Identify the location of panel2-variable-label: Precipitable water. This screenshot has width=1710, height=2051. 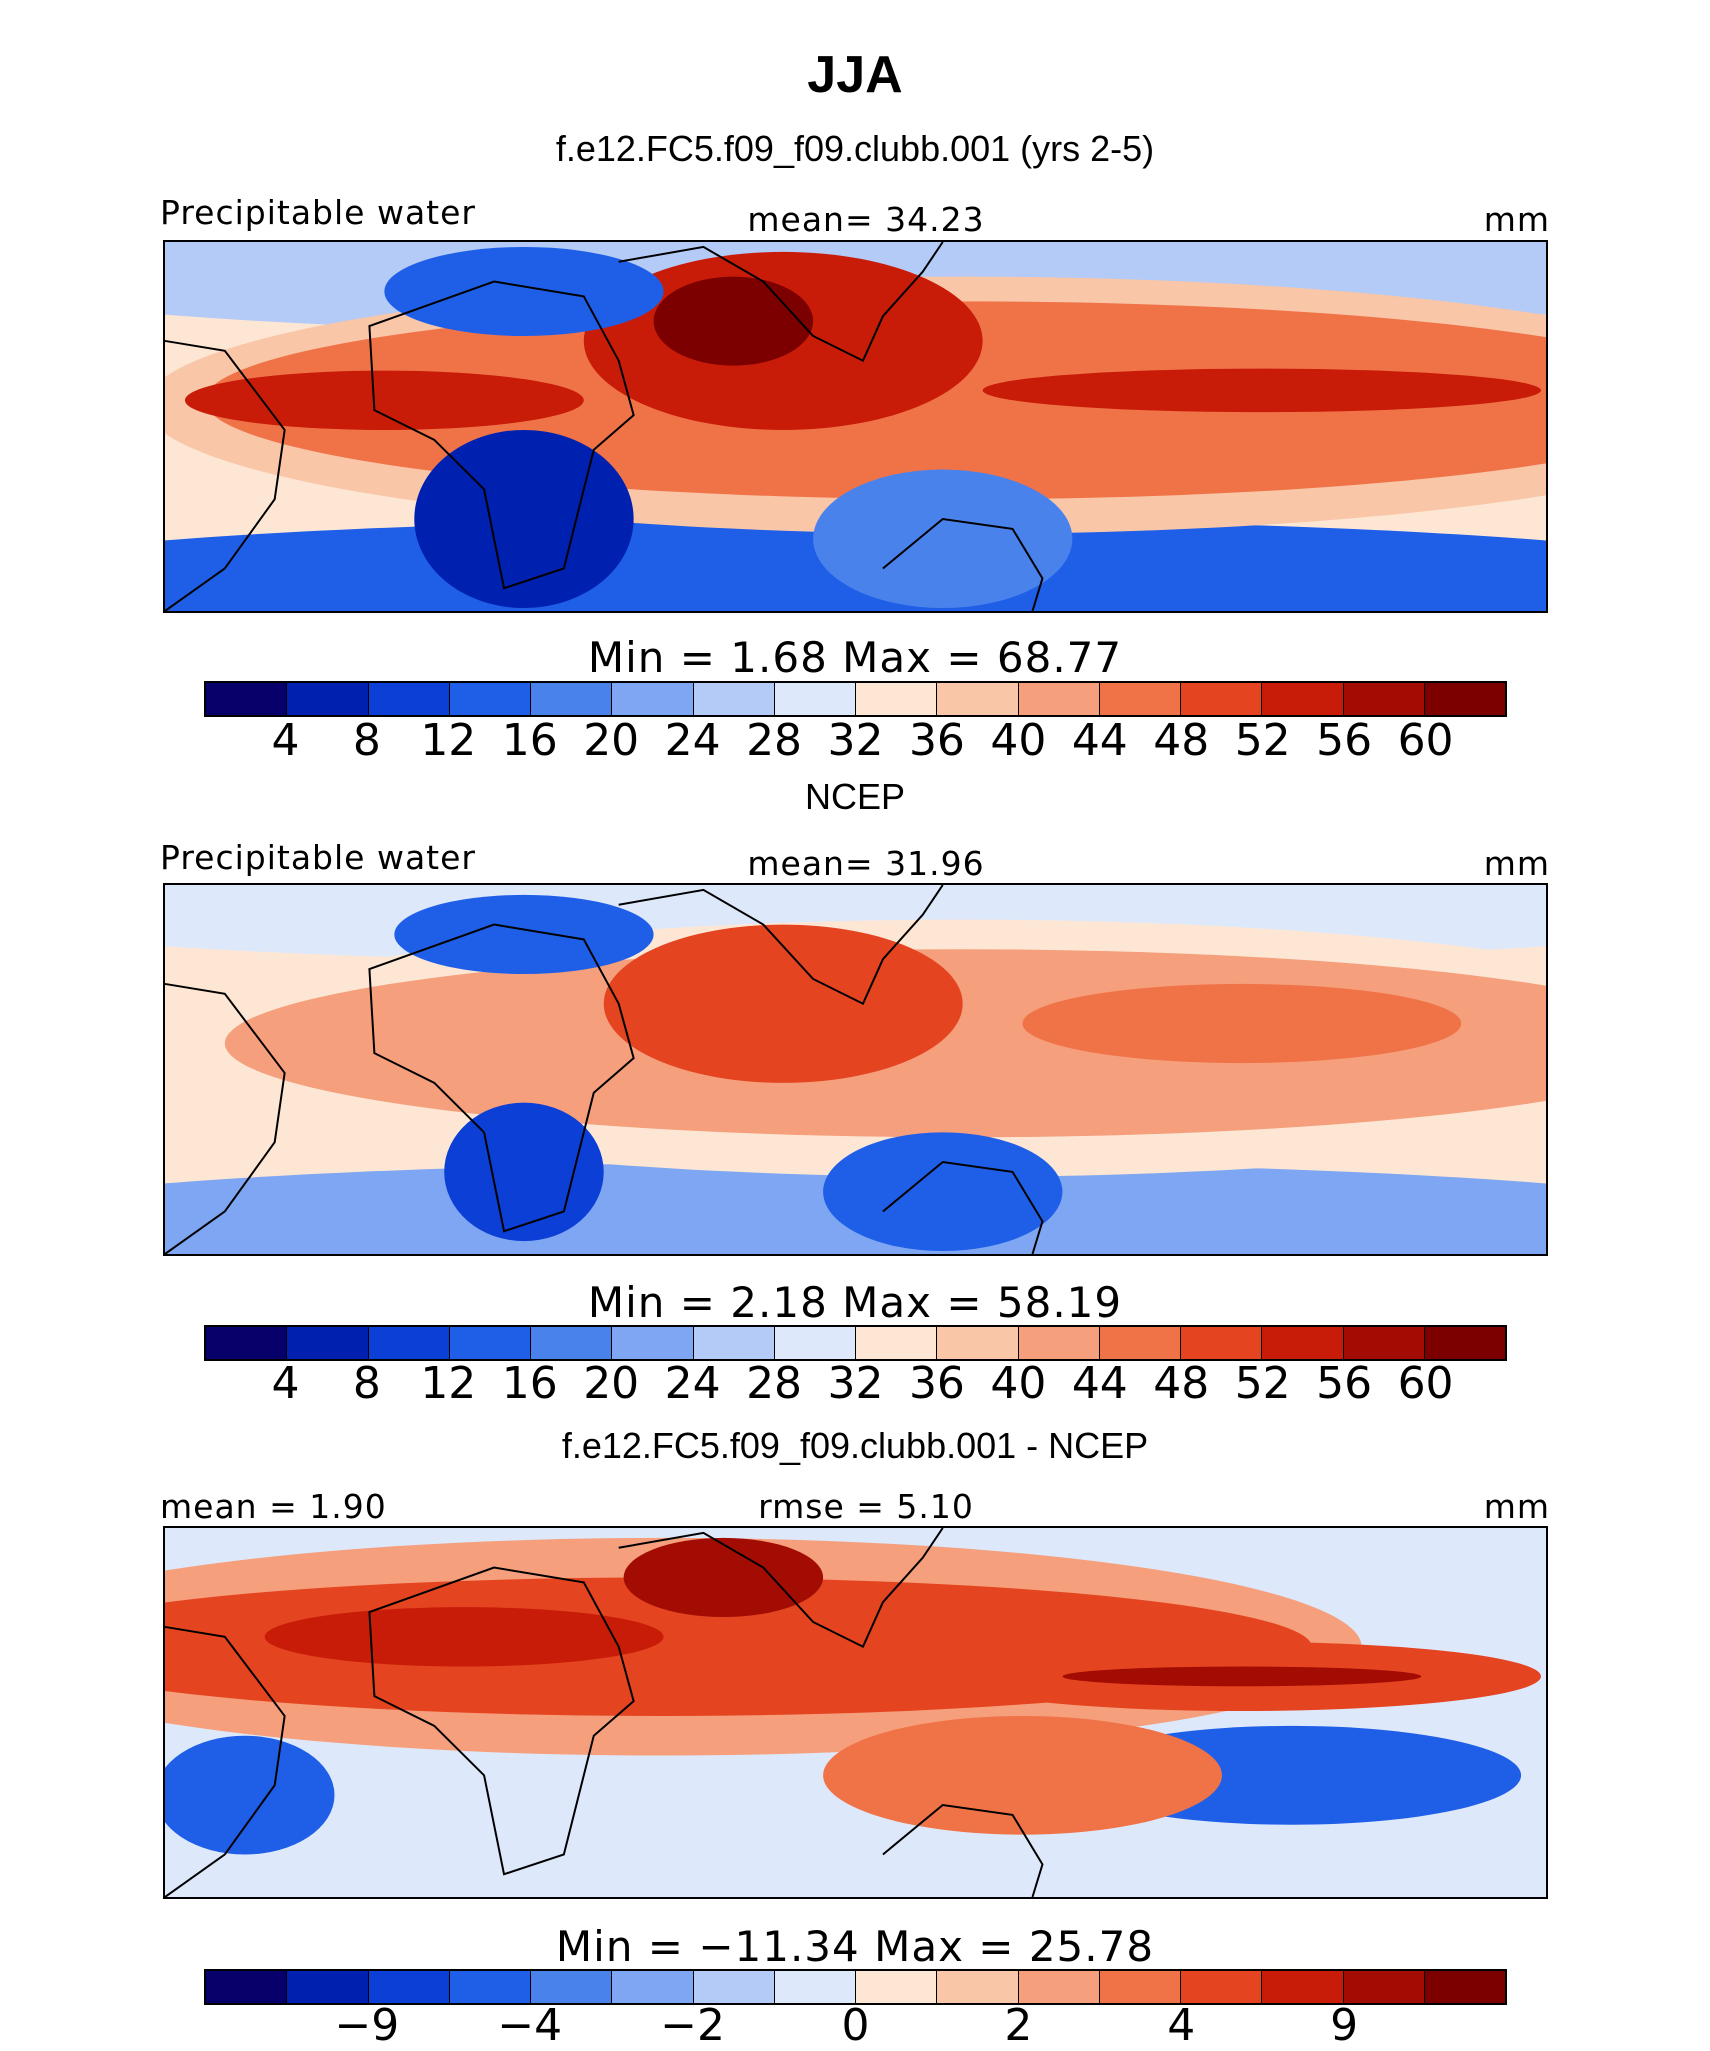
(318, 857).